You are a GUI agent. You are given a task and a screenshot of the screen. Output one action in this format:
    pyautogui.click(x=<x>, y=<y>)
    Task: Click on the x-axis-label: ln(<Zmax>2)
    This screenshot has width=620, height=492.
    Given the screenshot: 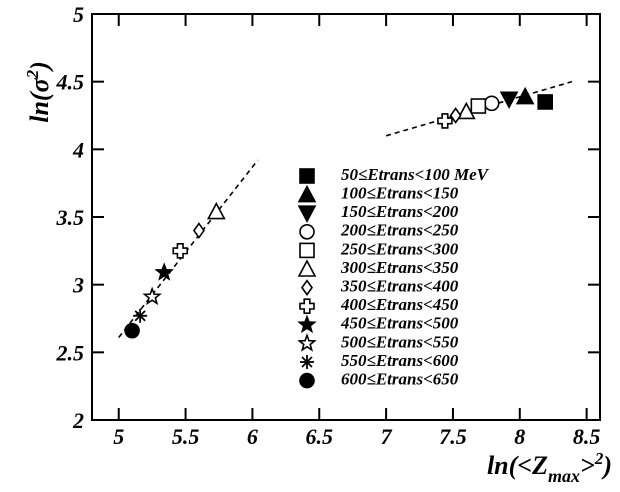 What is the action you would take?
    pyautogui.click(x=549, y=467)
    